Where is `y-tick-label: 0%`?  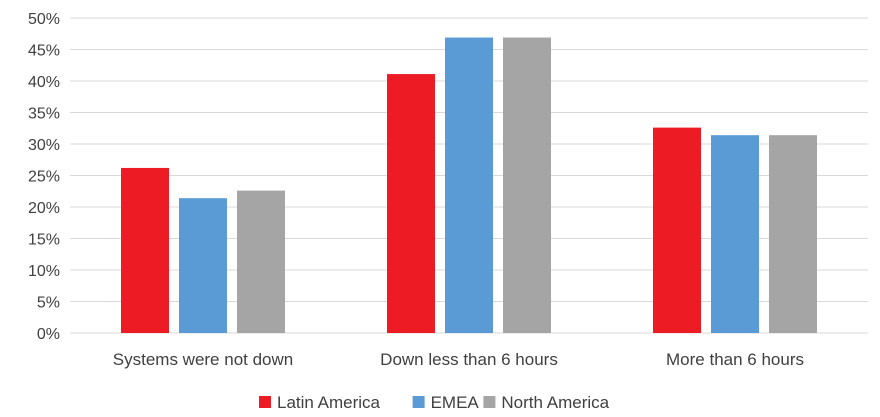 y-tick-label: 0% is located at coordinates (48, 334).